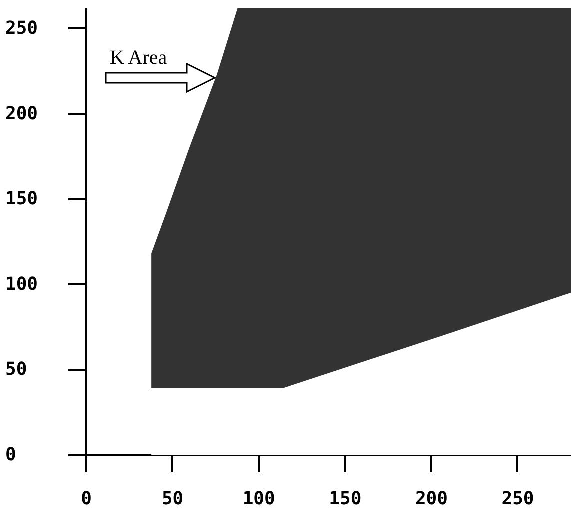 This screenshot has width=571, height=518. I want to click on y-tick-label: 250, so click(22, 28).